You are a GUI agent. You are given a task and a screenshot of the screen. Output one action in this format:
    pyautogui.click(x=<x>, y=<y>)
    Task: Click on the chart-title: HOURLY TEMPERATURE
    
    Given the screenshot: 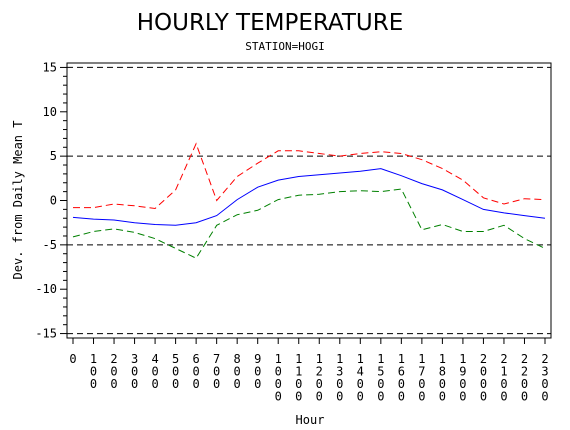 What is the action you would take?
    pyautogui.click(x=270, y=23)
    